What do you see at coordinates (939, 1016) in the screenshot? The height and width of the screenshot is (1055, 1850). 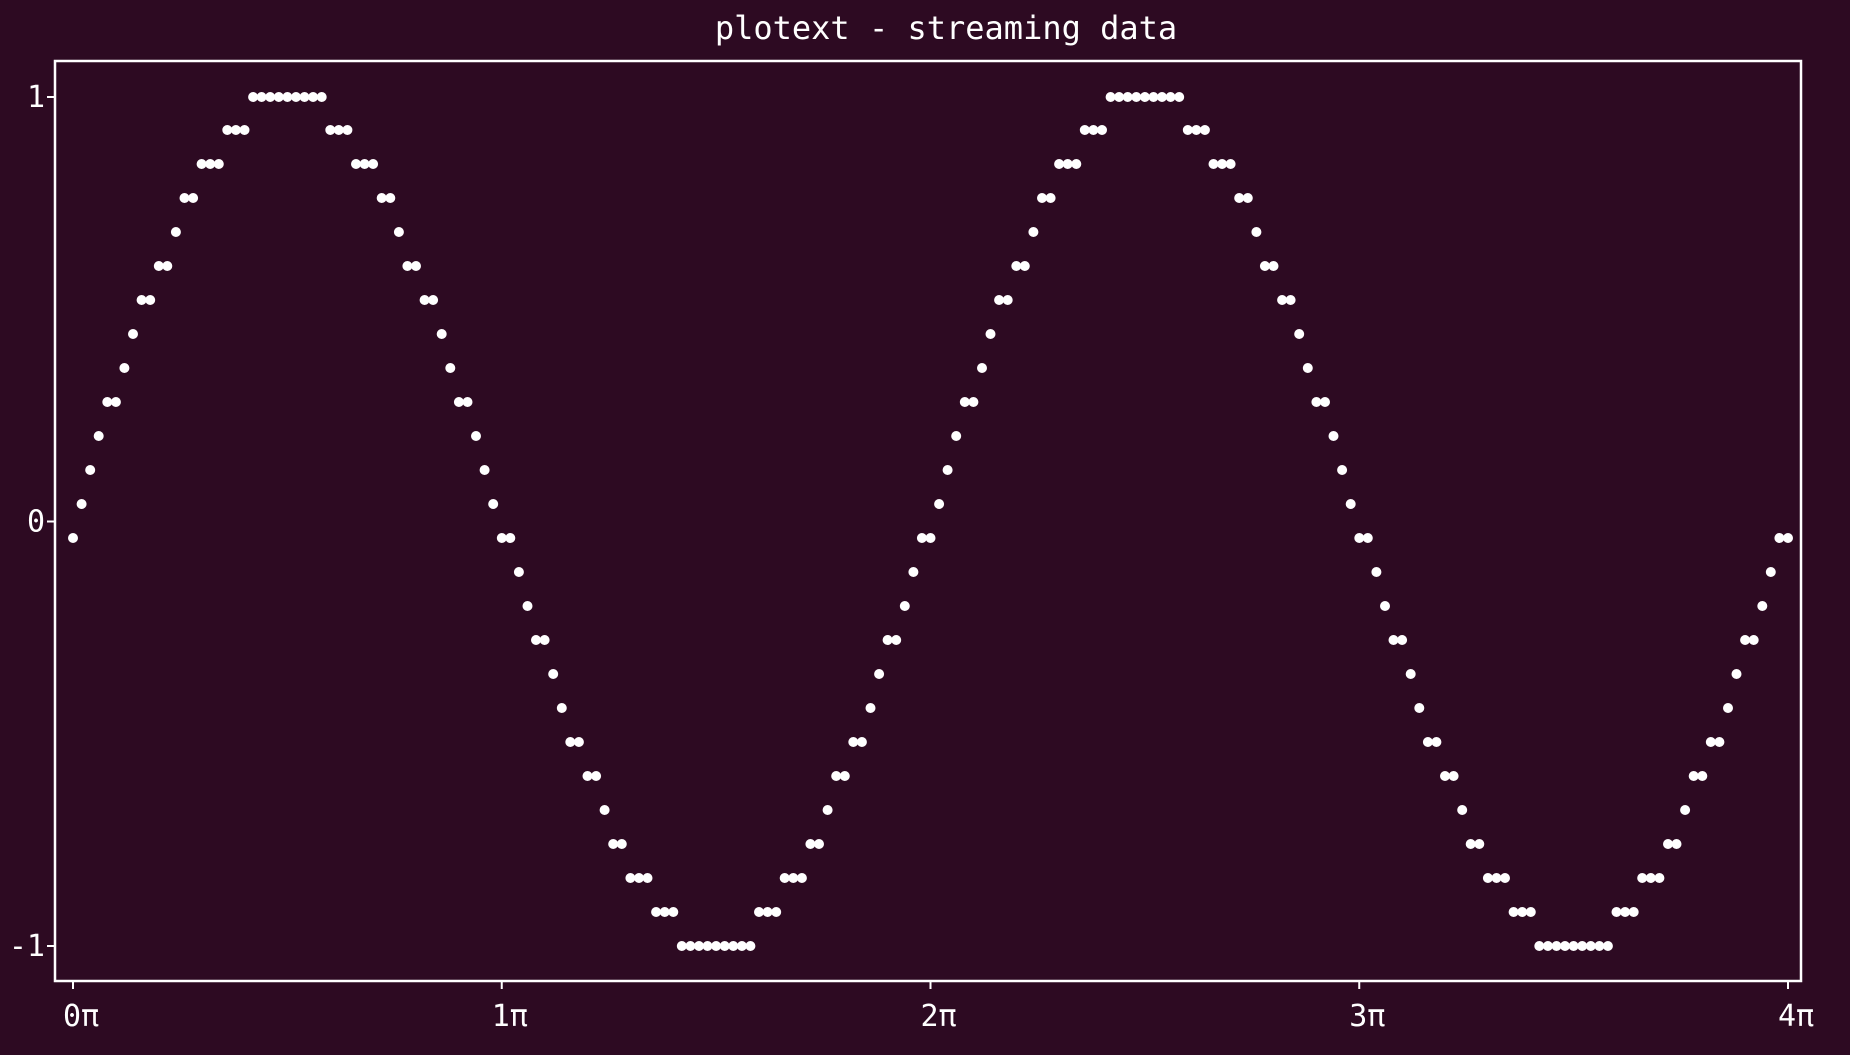 I see `x-tick-label: 2π` at bounding box center [939, 1016].